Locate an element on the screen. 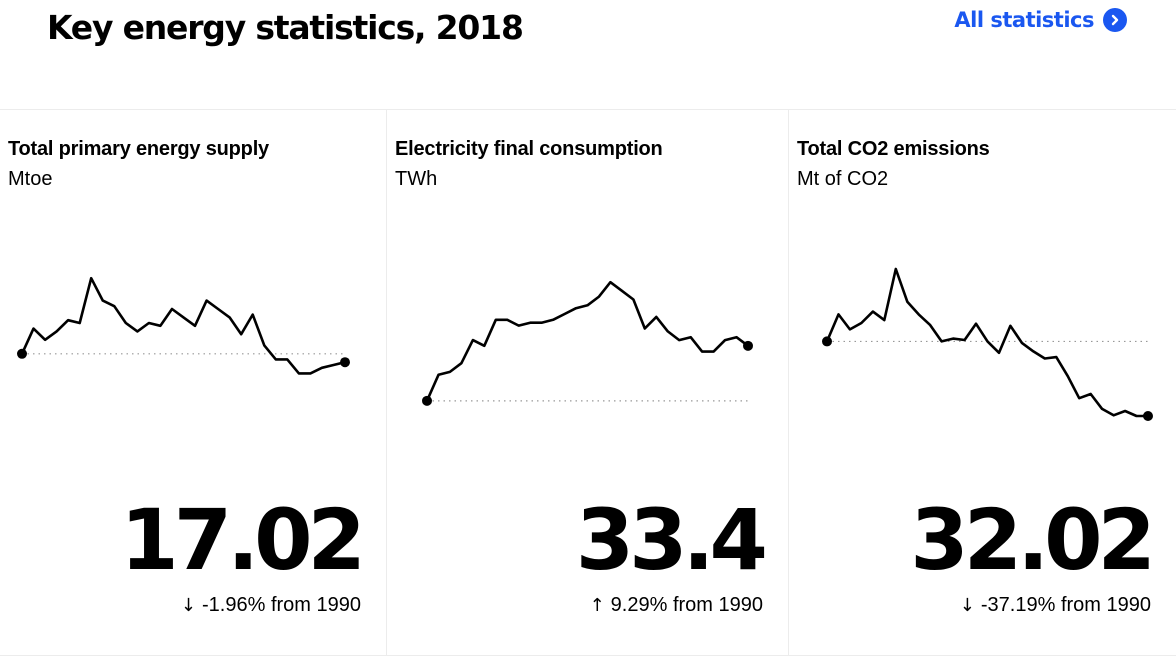 Image resolution: width=1176 pixels, height=658 pixels. all-statistics-label: All statistics is located at coordinates (1024, 20).